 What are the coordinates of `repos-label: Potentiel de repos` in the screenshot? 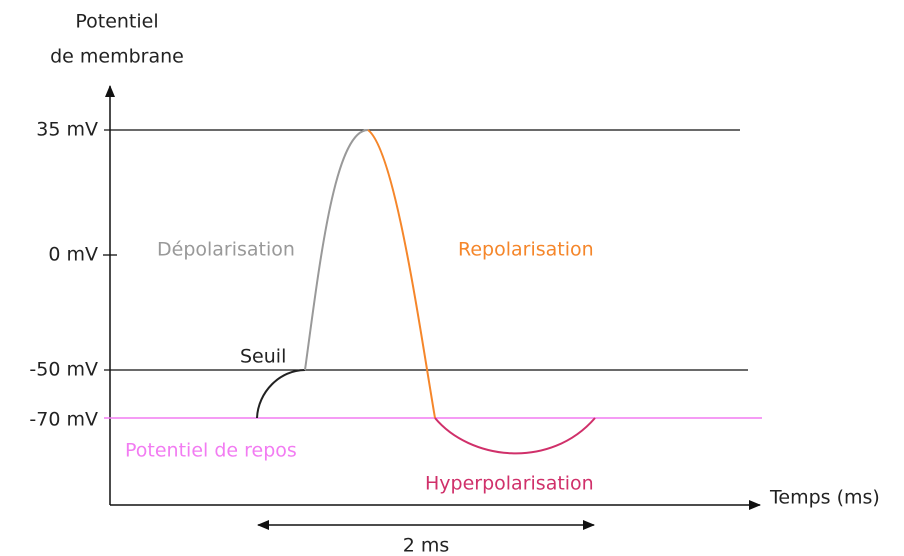 It's located at (211, 451).